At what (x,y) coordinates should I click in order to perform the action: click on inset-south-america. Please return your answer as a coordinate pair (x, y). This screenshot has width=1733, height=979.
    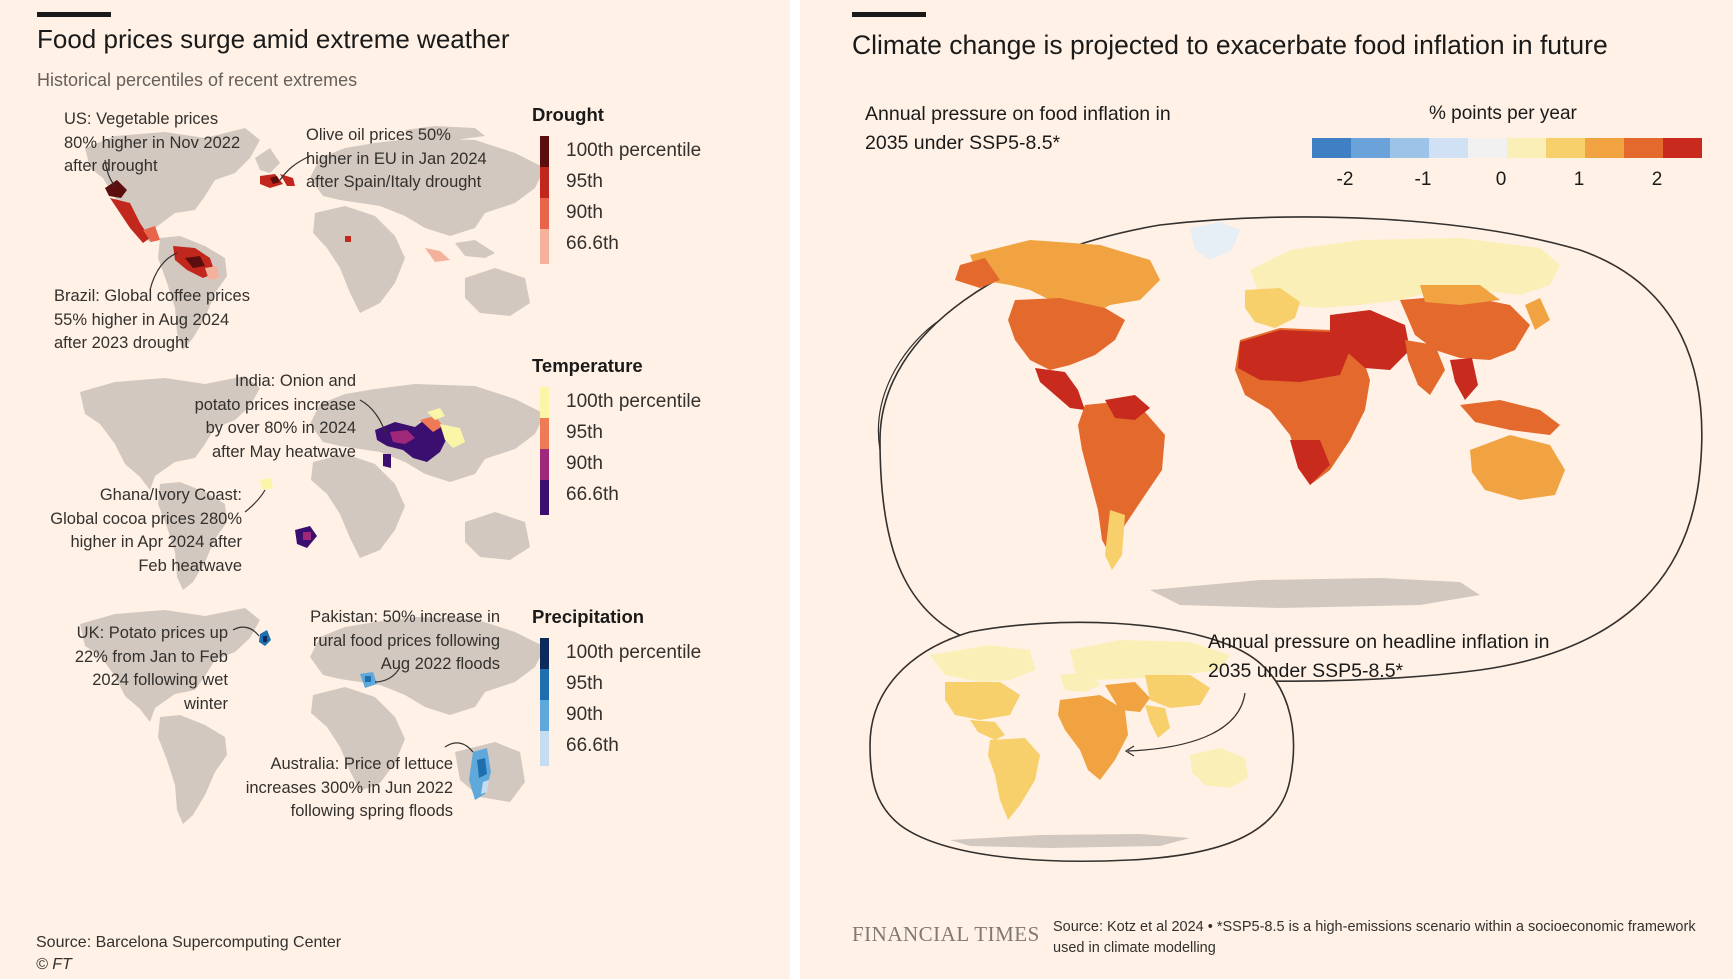
    Looking at the image, I should click on (1014, 779).